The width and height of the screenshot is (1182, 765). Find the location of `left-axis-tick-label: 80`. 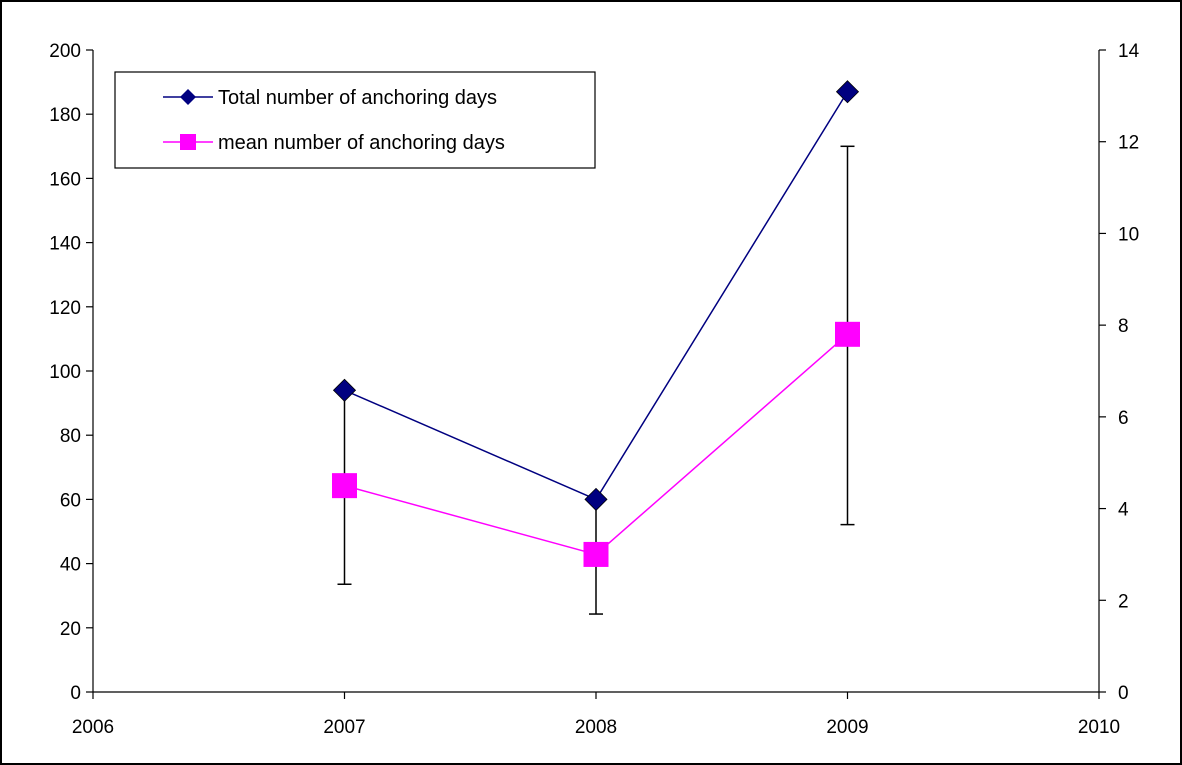

left-axis-tick-label: 80 is located at coordinates (70, 436).